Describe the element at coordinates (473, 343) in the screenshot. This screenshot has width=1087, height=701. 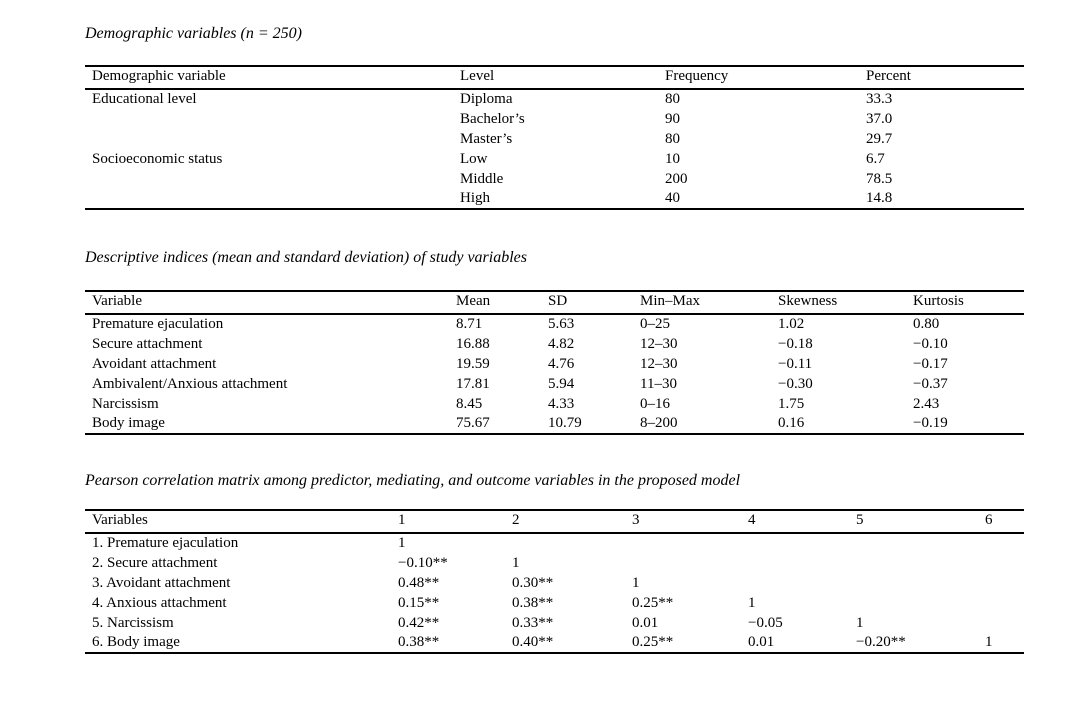
I see `table-cell: 16.88` at that location.